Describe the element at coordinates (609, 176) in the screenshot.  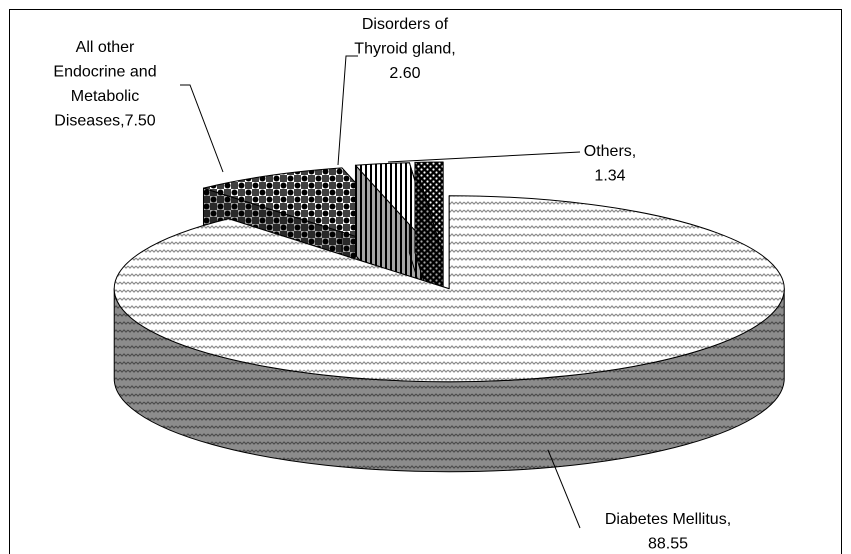
I see `data-label-value: 1.34` at that location.